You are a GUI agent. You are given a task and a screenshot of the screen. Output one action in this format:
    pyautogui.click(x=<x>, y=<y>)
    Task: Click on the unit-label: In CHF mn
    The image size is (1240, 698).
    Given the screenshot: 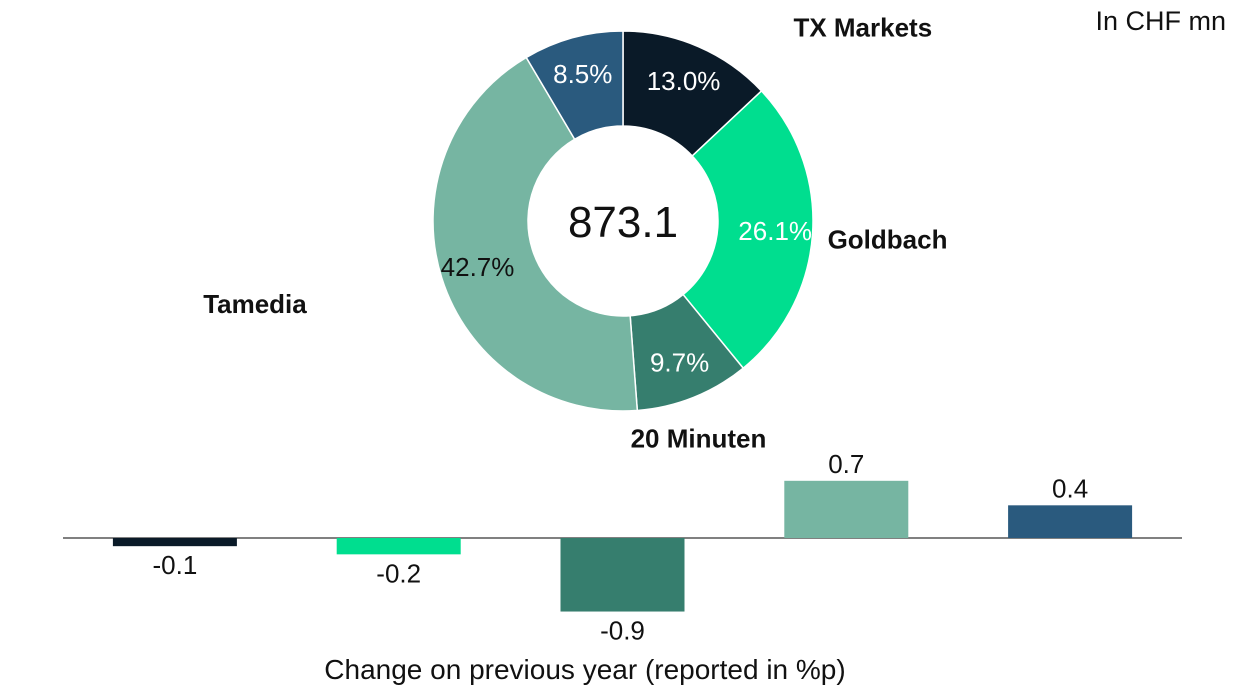 What is the action you would take?
    pyautogui.click(x=1160, y=21)
    